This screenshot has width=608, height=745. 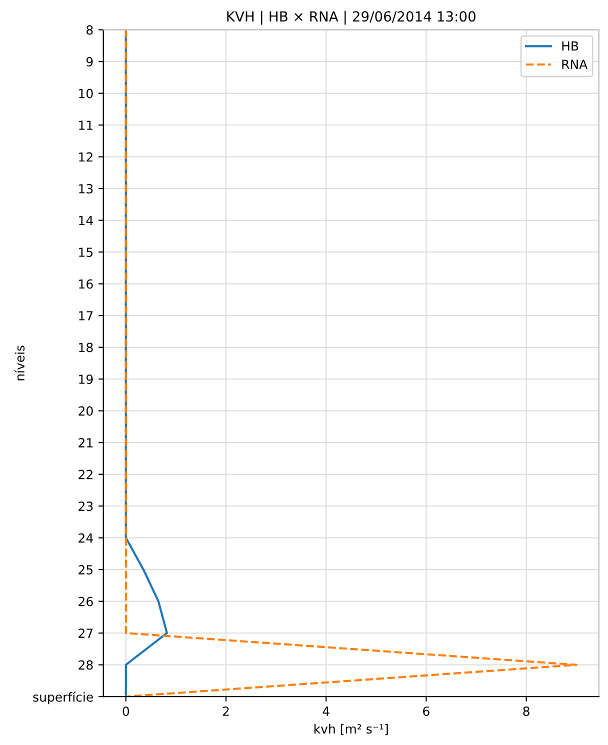 What do you see at coordinates (19, 363) in the screenshot?
I see `y-axis-title: níveis` at bounding box center [19, 363].